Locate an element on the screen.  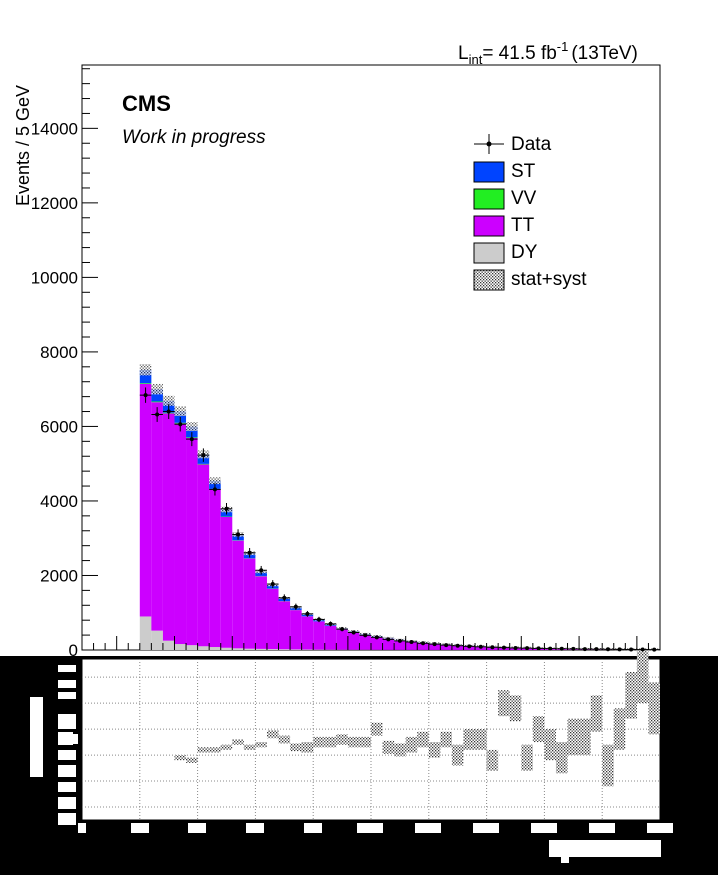
y-axis: 0 2000 4000 6000 8000 10000 12000 14000 is located at coordinates (64, 364).